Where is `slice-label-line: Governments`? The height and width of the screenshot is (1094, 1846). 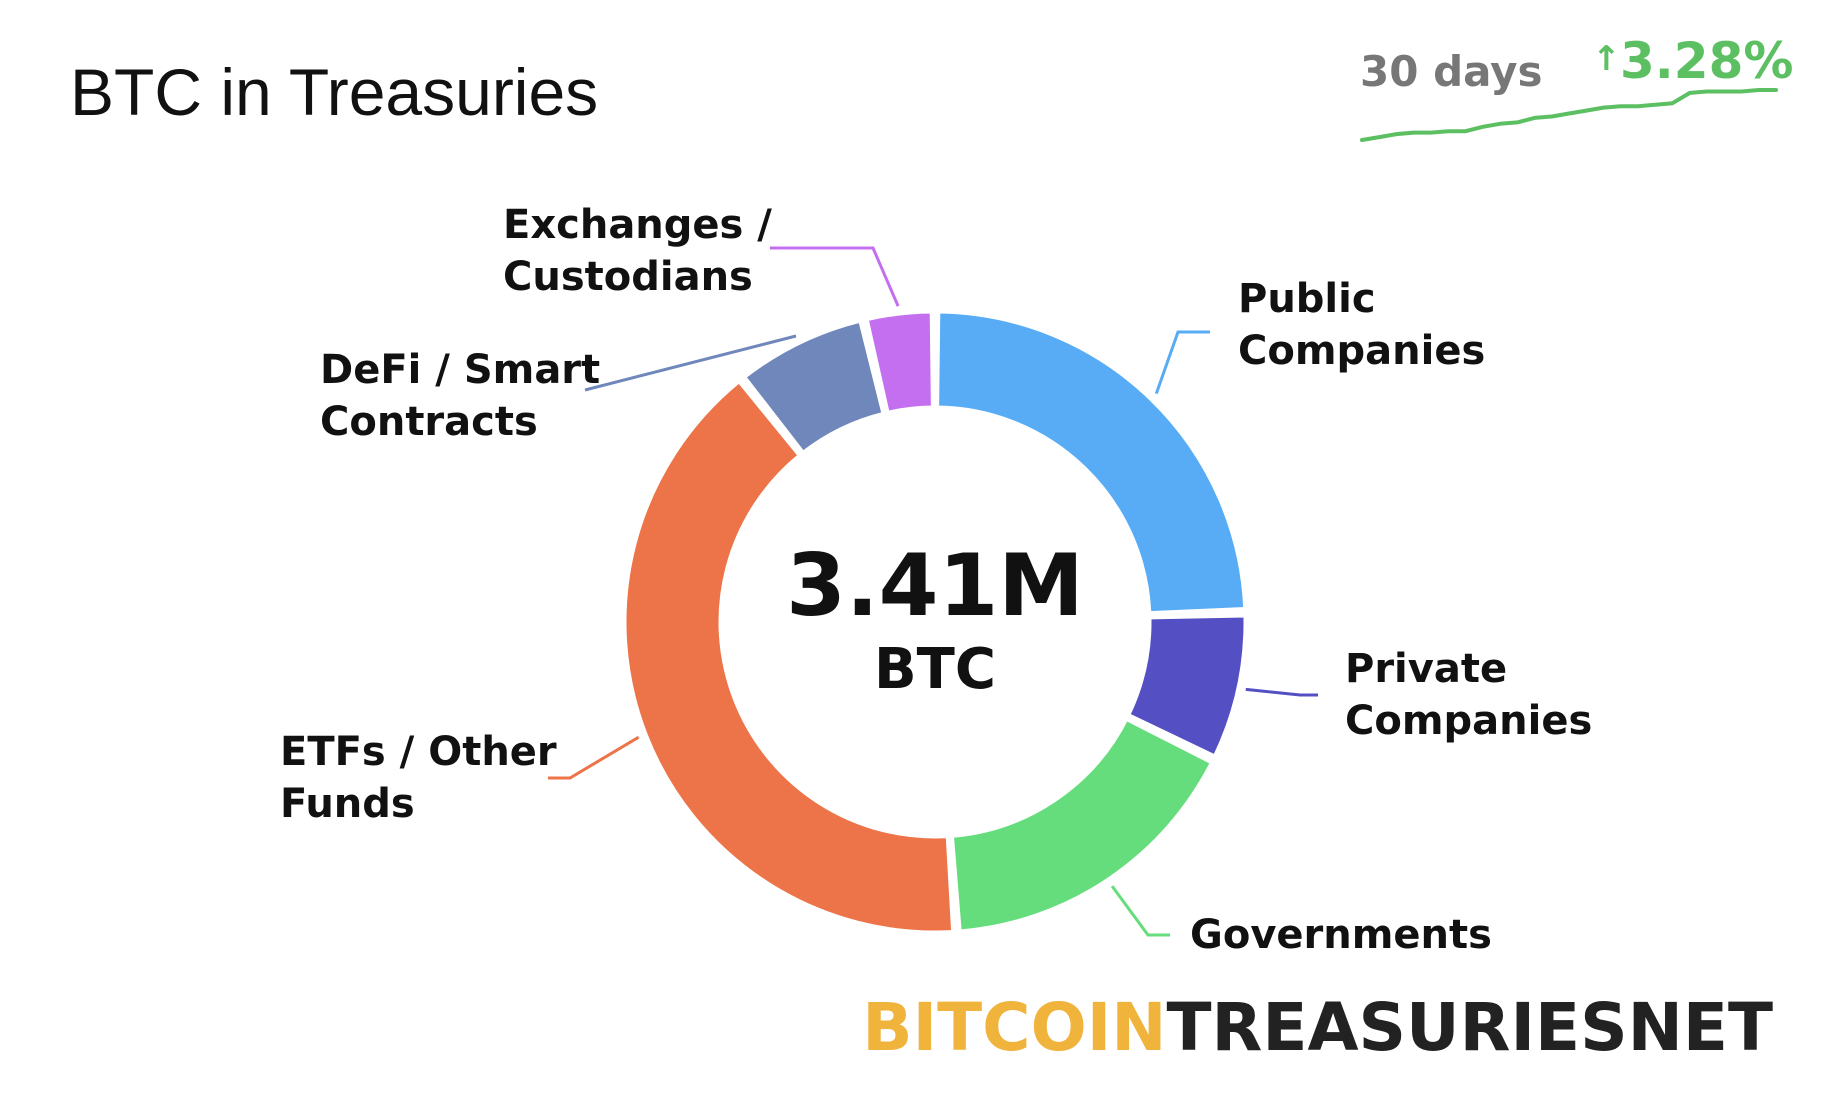 slice-label-line: Governments is located at coordinates (1341, 935).